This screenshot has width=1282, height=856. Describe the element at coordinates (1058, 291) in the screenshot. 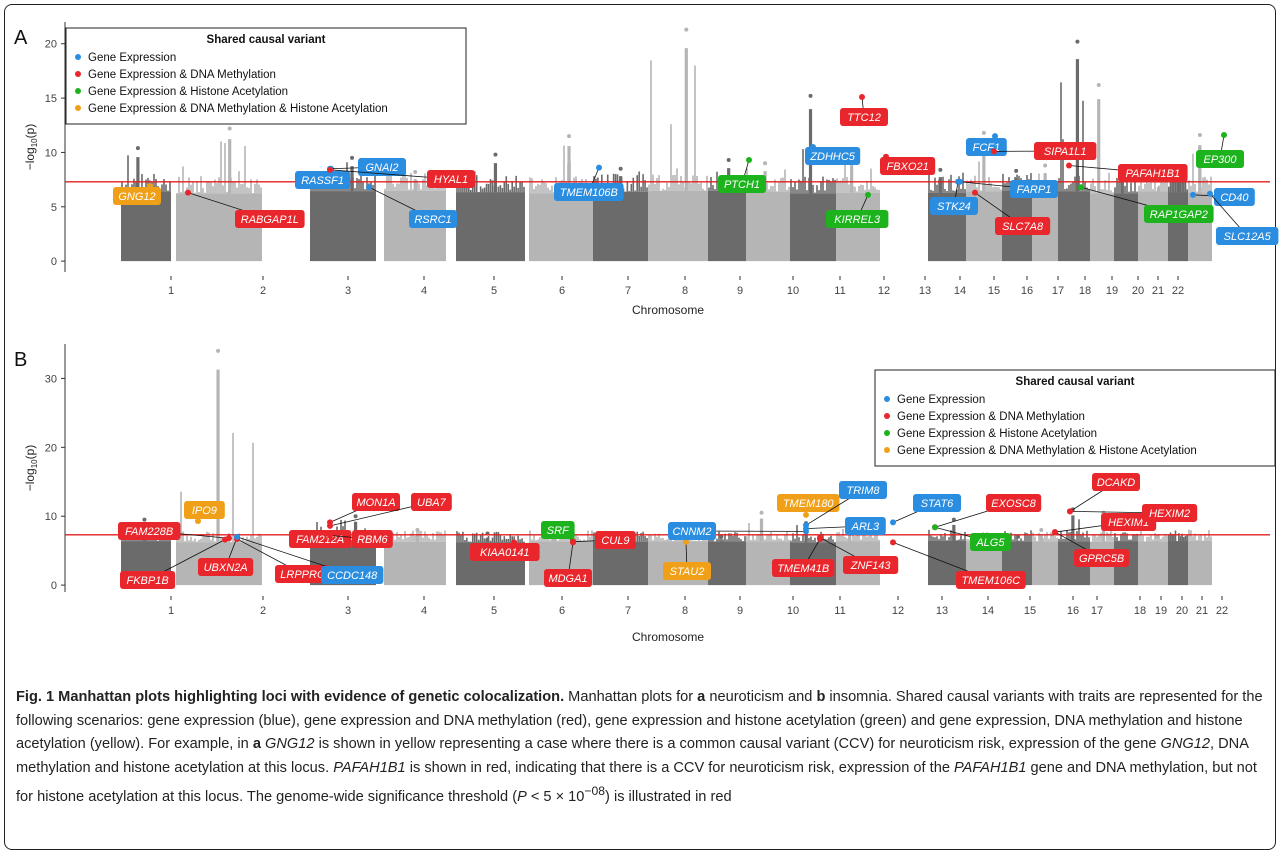

I see `x-tick-label: 17` at that location.